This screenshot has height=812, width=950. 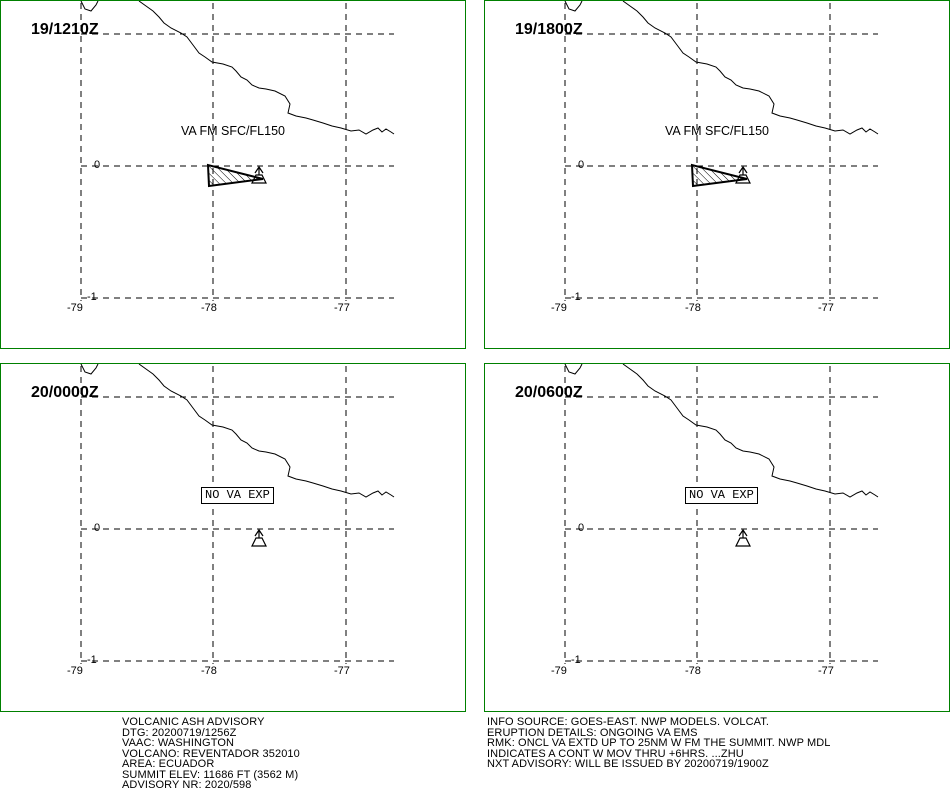 What do you see at coordinates (592, 732) in the screenshot?
I see `advisory-line: ERUPTION DETAILS: ONGOING VA EMS` at bounding box center [592, 732].